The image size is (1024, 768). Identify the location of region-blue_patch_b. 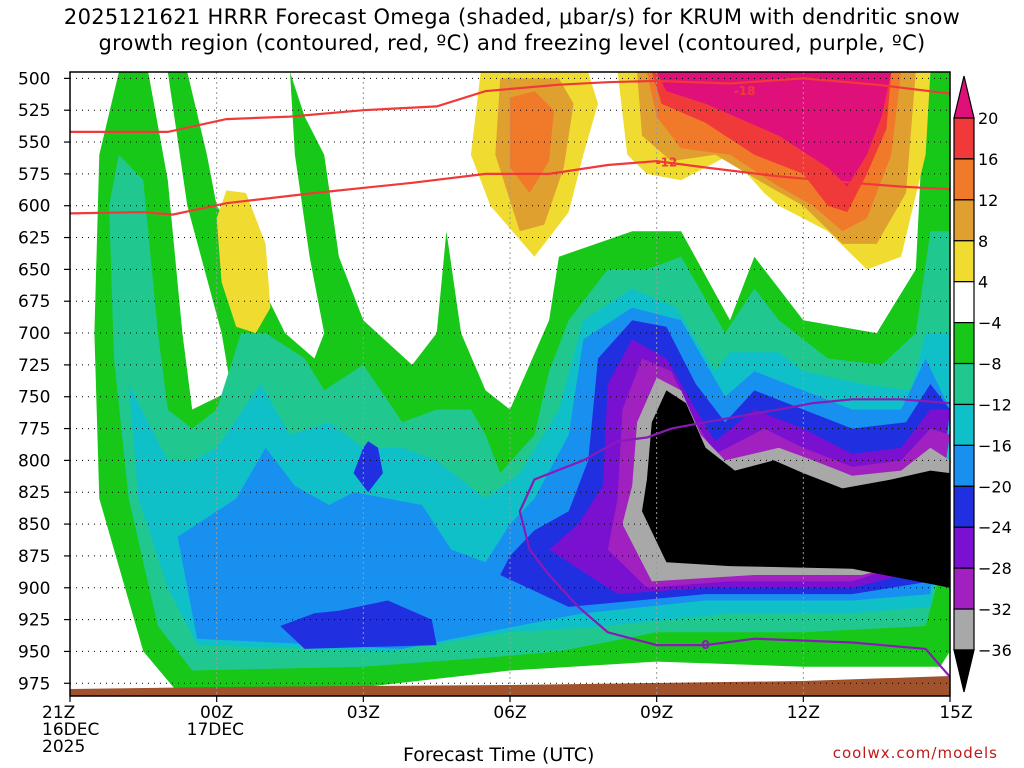
(368, 467).